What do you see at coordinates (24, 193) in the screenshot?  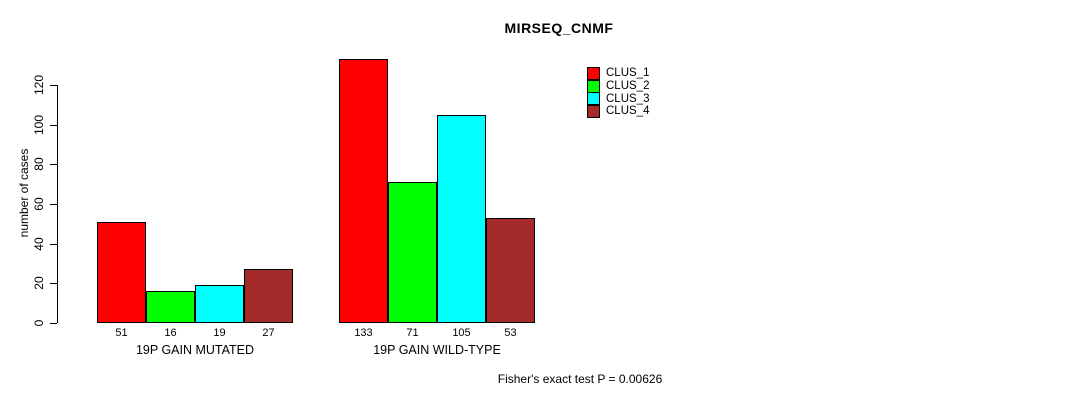 I see `y-axis-label: number of cases` at bounding box center [24, 193].